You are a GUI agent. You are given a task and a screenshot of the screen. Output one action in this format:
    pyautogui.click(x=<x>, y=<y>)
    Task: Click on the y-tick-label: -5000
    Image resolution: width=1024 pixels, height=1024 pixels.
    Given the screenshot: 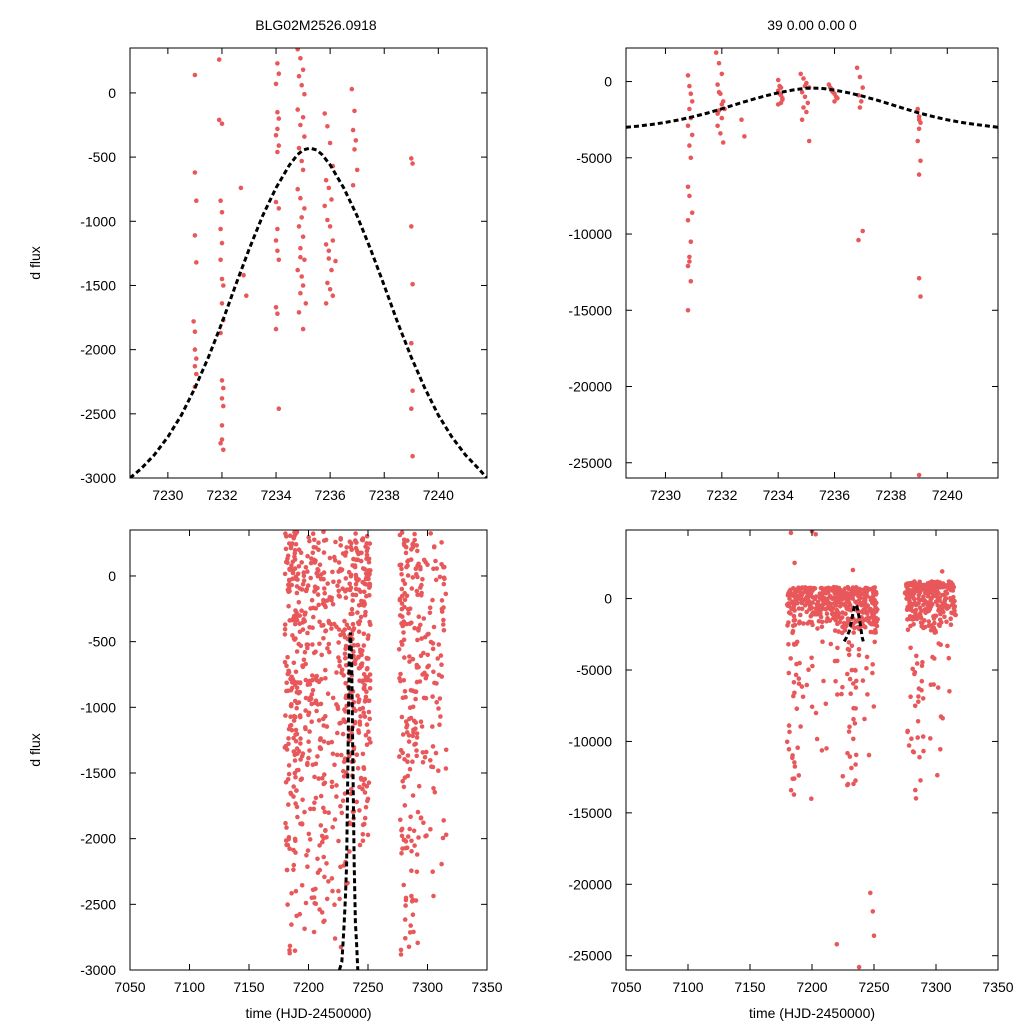 What is the action you would take?
    pyautogui.click(x=594, y=158)
    